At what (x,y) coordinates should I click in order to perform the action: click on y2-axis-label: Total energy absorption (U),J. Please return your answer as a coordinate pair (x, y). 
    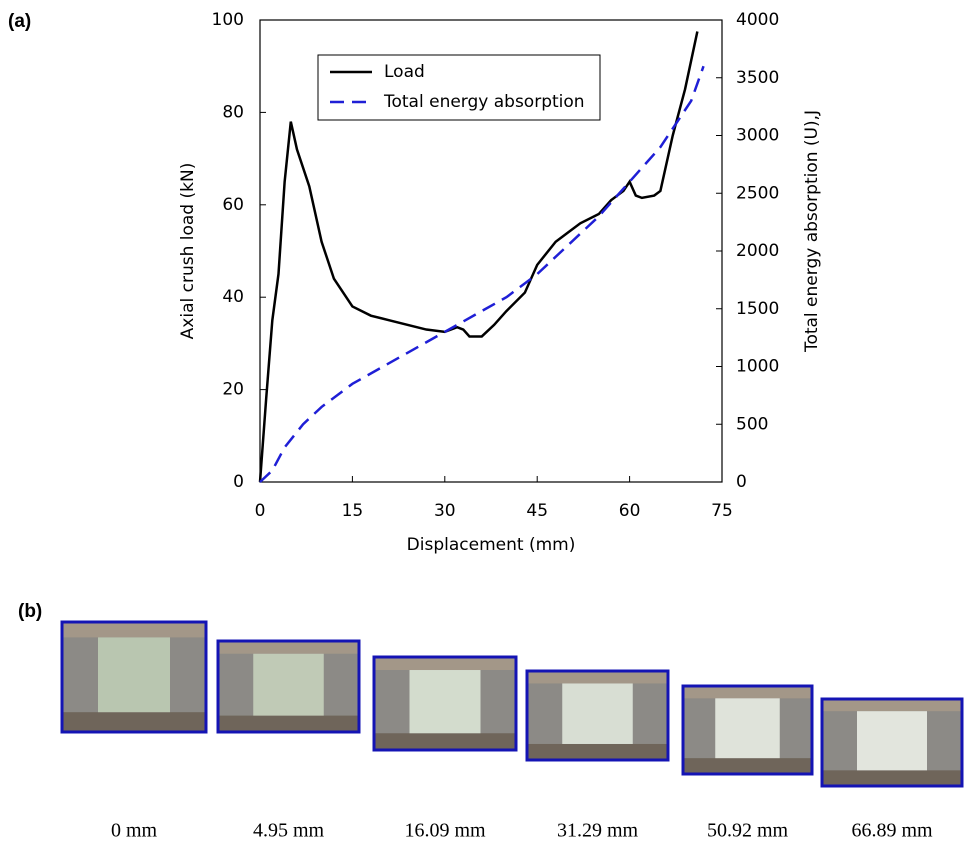
    Looking at the image, I should click on (812, 231).